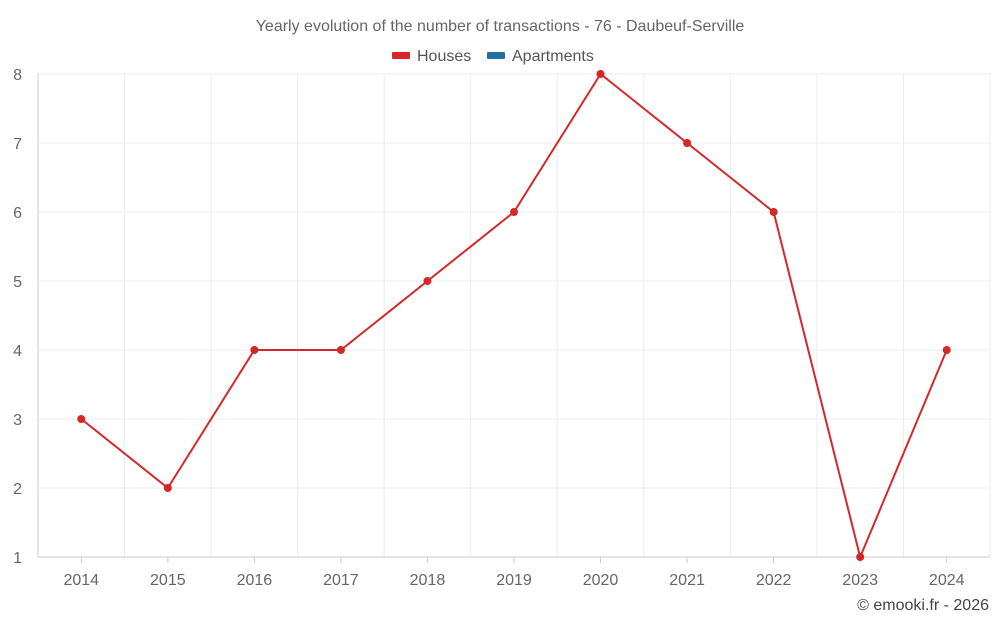 The image size is (1000, 630). Describe the element at coordinates (401, 55) in the screenshot. I see `legend-swatch-houses` at that location.